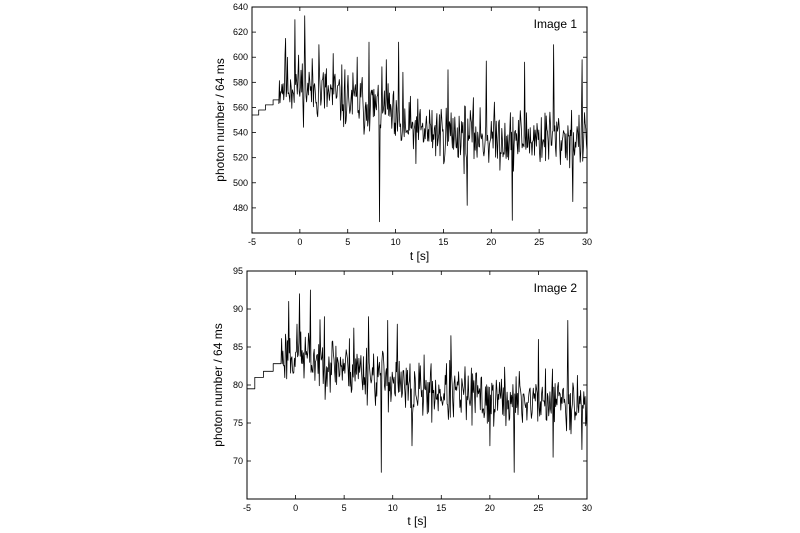 Image resolution: width=800 pixels, height=533 pixels. Describe the element at coordinates (240, 158) in the screenshot. I see `y-tick-label: 520` at that location.